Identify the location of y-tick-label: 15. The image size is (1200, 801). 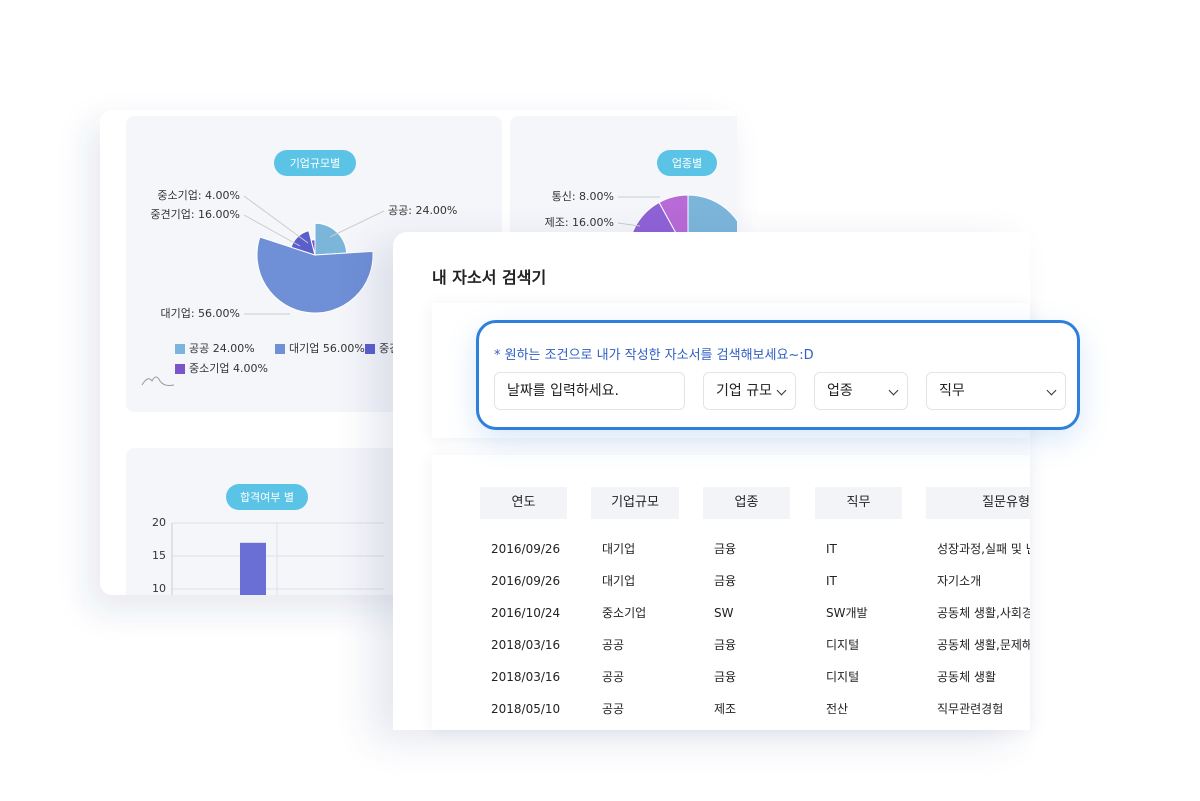
(159, 555).